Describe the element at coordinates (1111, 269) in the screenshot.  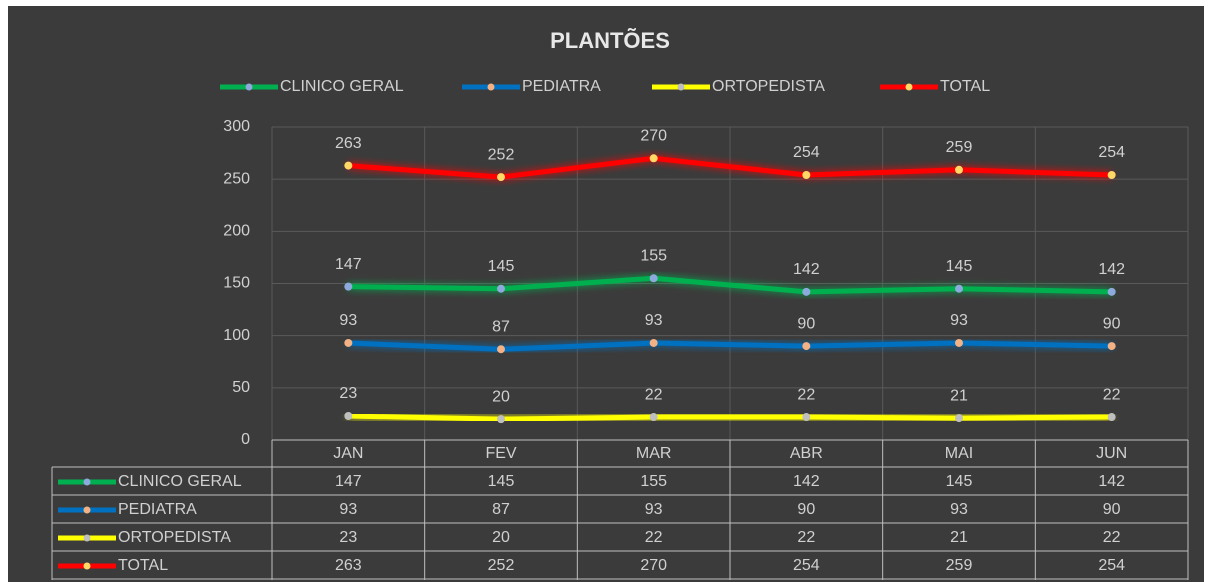
I see `data-label: 142` at that location.